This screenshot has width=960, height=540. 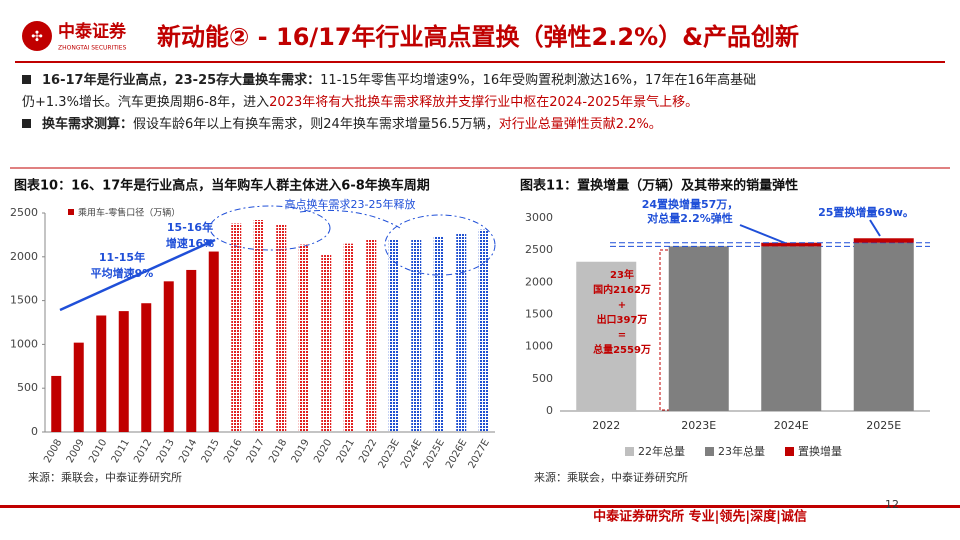 I want to click on y-tick-label: 2000, so click(x=539, y=281).